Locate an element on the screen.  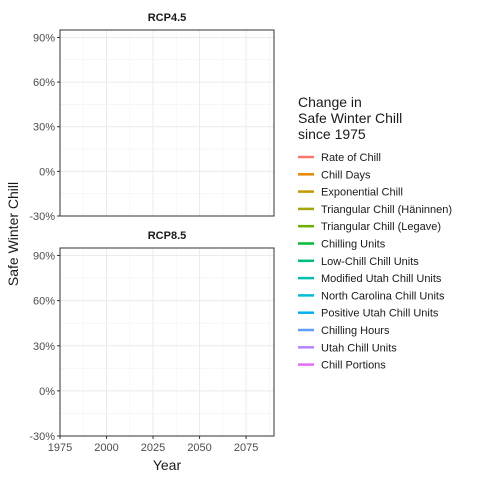
legend-label: North Carolina Chill Units is located at coordinates (383, 296).